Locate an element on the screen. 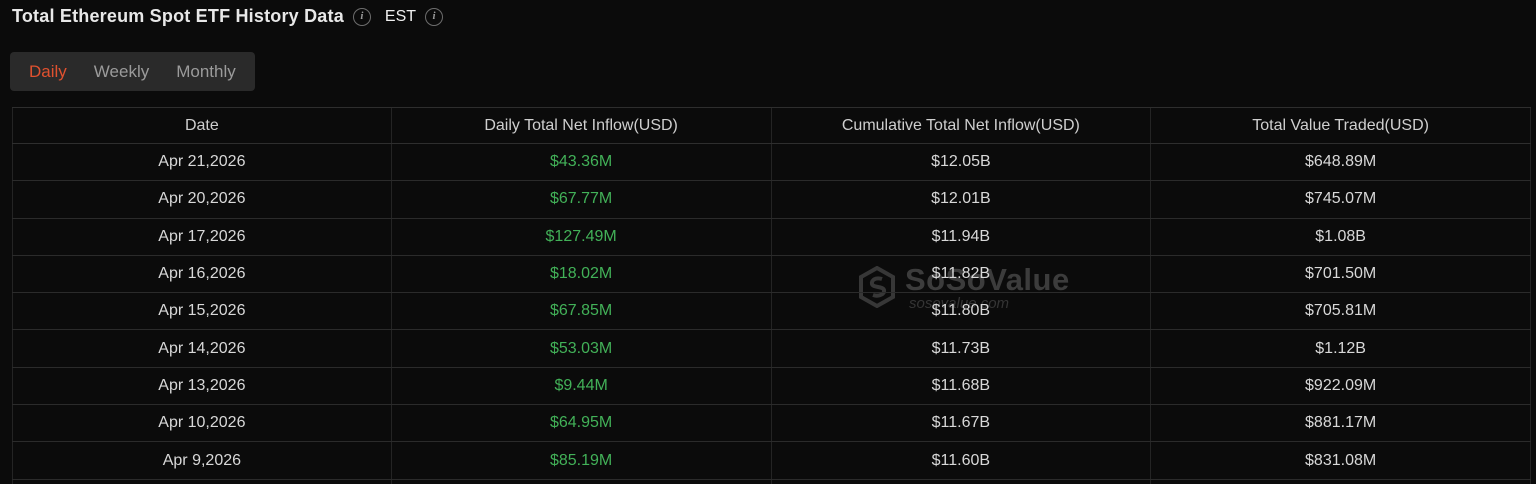 This screenshot has height=484, width=1536. value-traded-cell: $1.12B is located at coordinates (1341, 348).